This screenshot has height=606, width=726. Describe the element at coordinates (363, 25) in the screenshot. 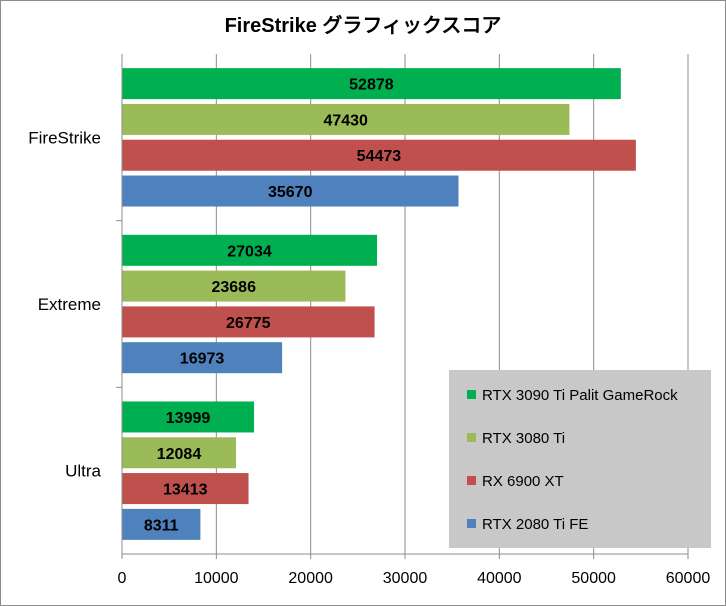

I see `chart-title: FireStrike グラフィックスコア` at that location.